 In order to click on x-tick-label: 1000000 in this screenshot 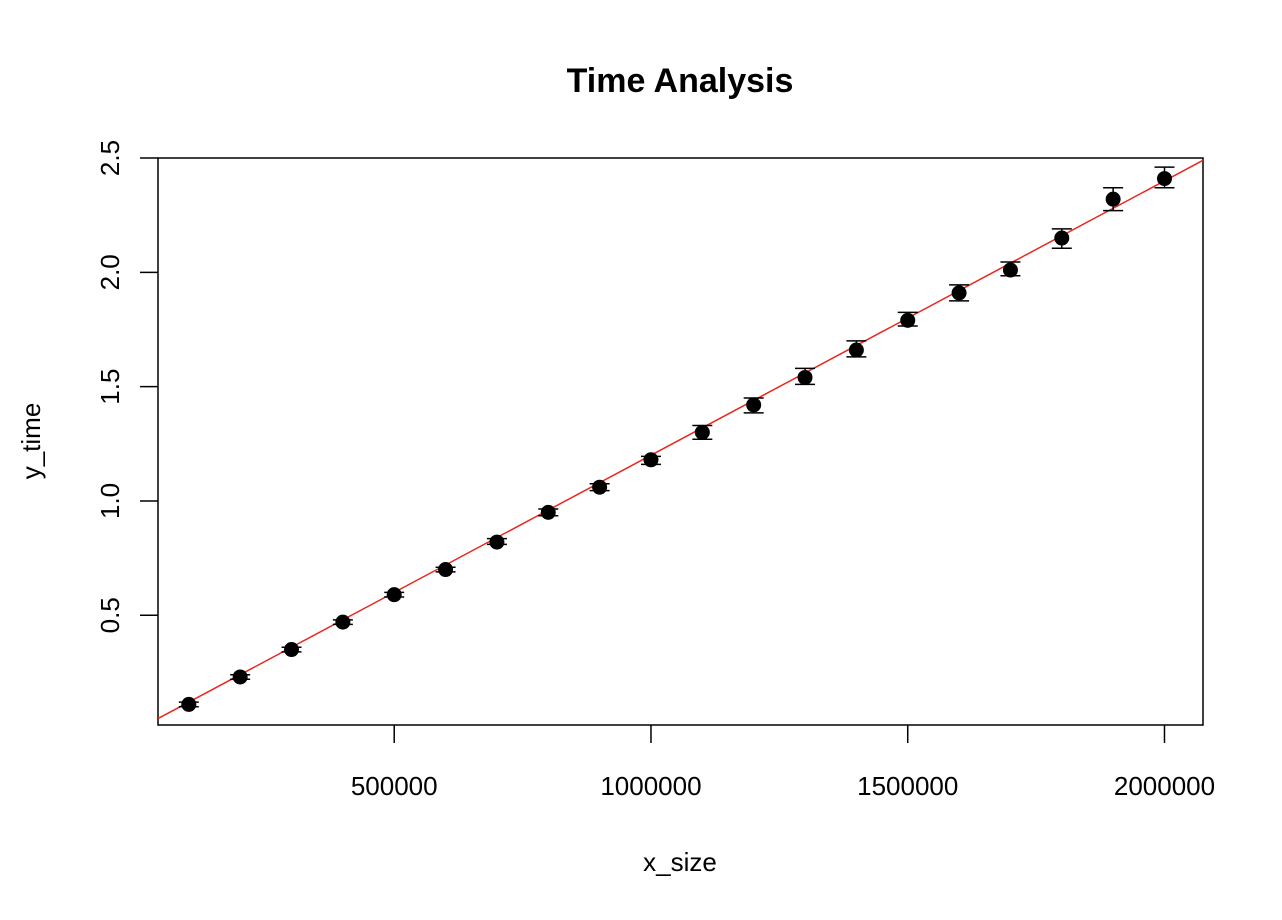, I will do `click(650, 786)`.